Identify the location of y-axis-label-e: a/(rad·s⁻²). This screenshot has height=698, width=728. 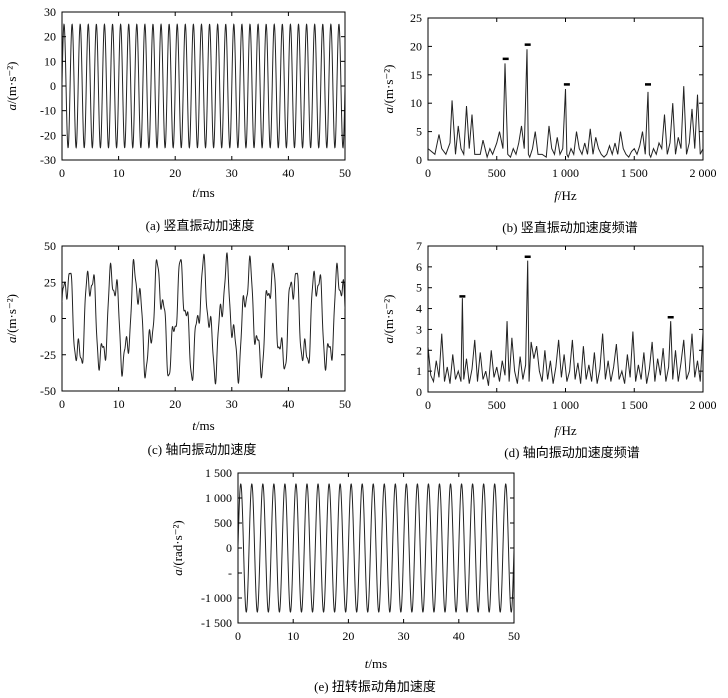
(177, 548).